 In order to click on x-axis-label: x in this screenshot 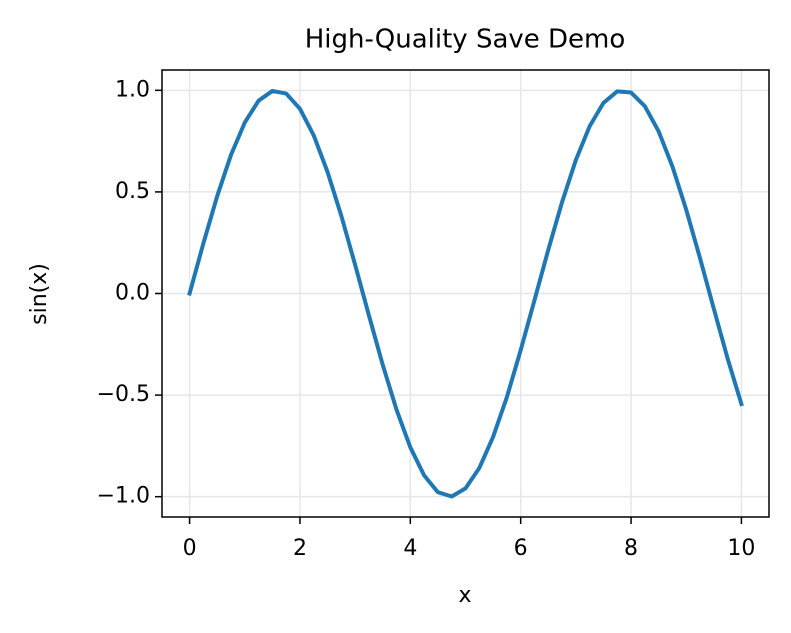, I will do `click(464, 595)`.